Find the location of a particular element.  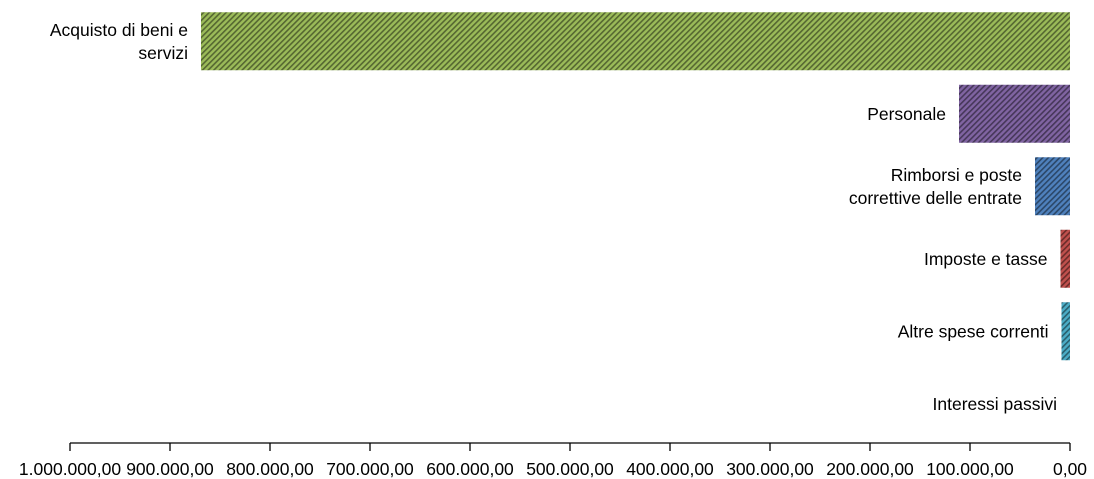

x-tick-label: 300.000,00 is located at coordinates (770, 469).